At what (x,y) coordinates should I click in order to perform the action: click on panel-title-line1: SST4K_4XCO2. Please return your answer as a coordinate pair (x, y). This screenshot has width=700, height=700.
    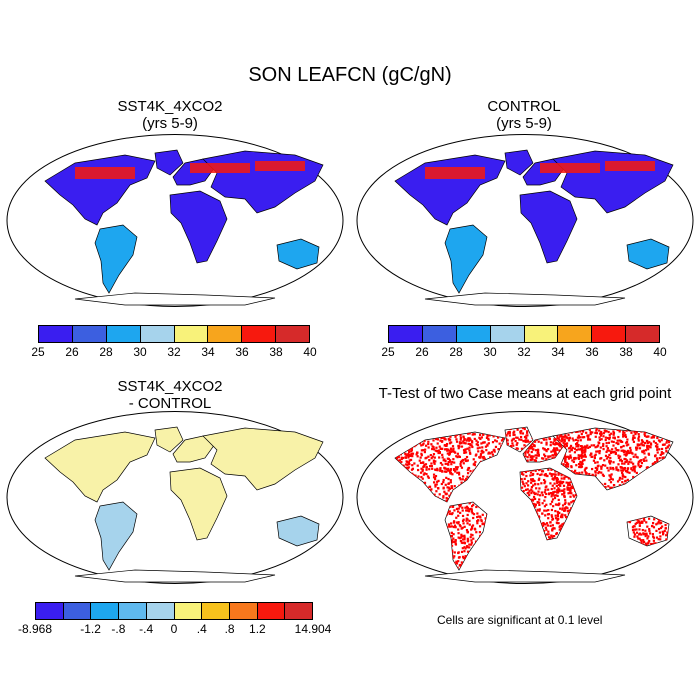
    Looking at the image, I should click on (170, 386).